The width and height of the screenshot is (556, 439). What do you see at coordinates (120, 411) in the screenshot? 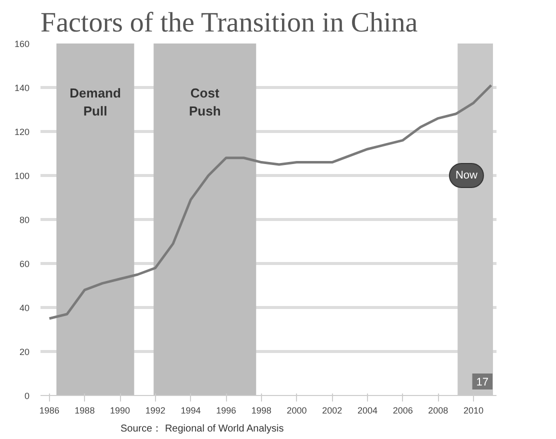
I see `x-tick-label: 1990` at bounding box center [120, 411].